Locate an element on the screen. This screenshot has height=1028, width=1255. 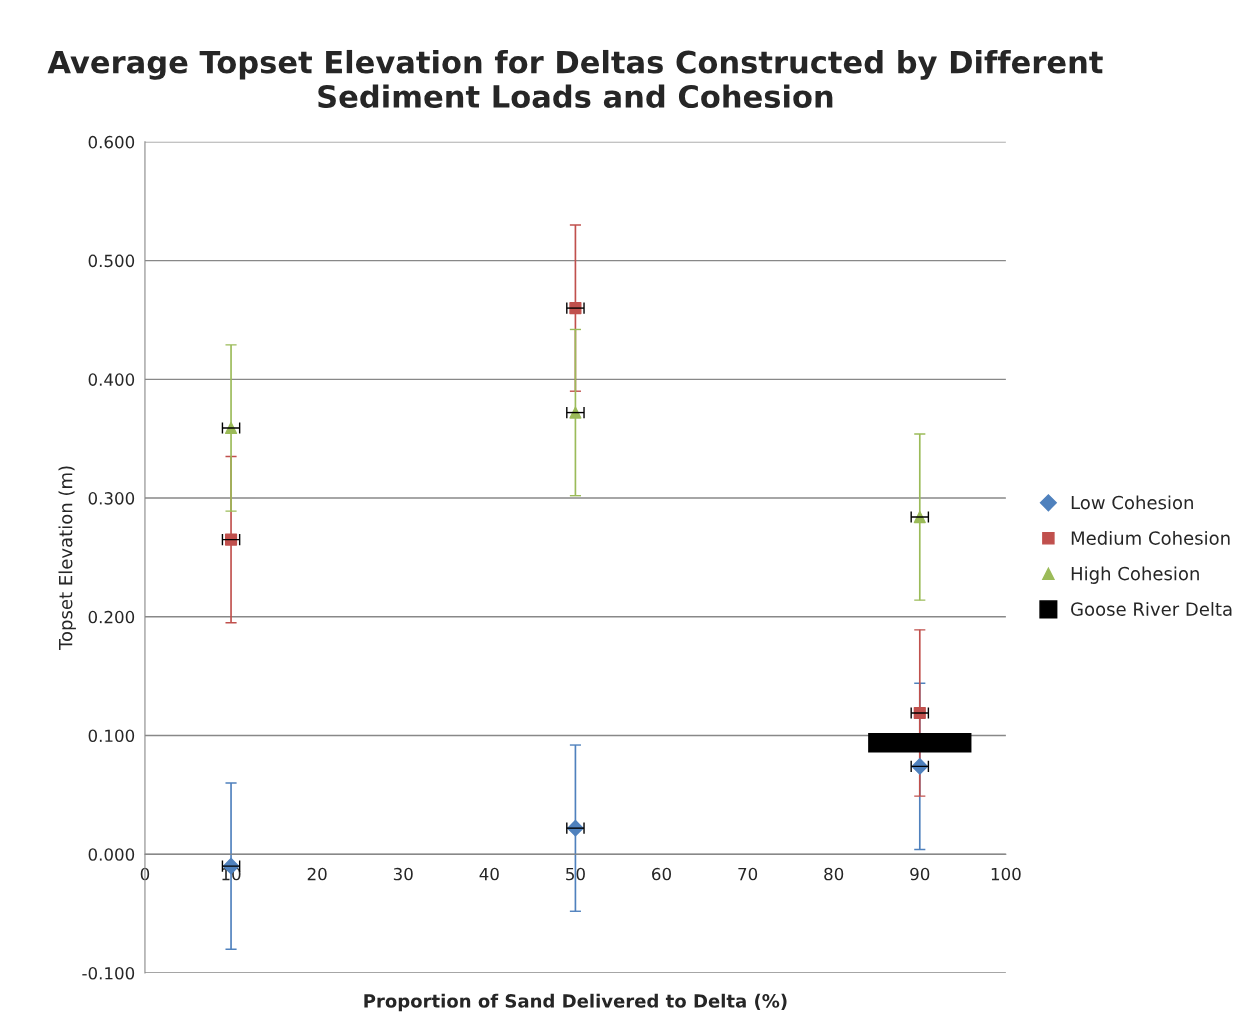
legend-label: Low Cohesion is located at coordinates (1132, 502).